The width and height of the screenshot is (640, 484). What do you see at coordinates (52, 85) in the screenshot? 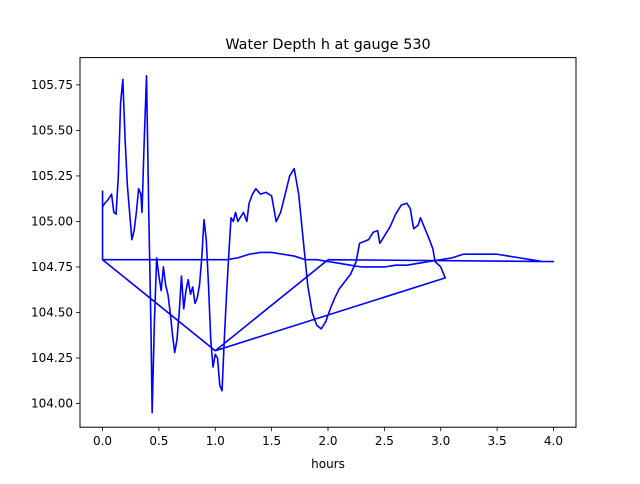
I see `y-tick-label: 105.75` at bounding box center [52, 85].